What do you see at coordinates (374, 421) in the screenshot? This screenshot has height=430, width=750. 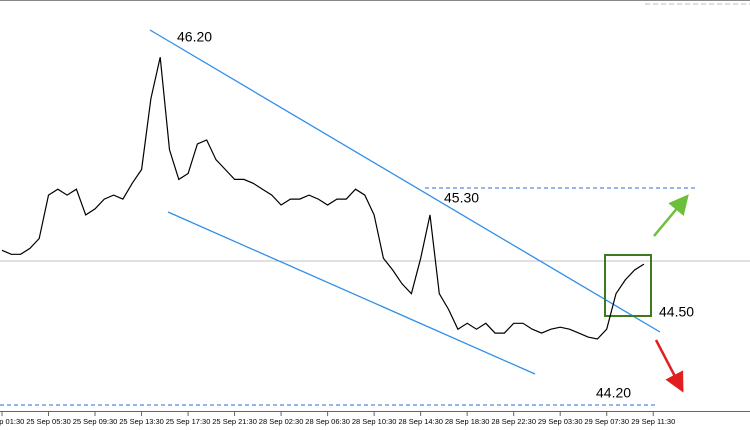 I see `x-tick-label: 28 Sep 10:30` at bounding box center [374, 421].